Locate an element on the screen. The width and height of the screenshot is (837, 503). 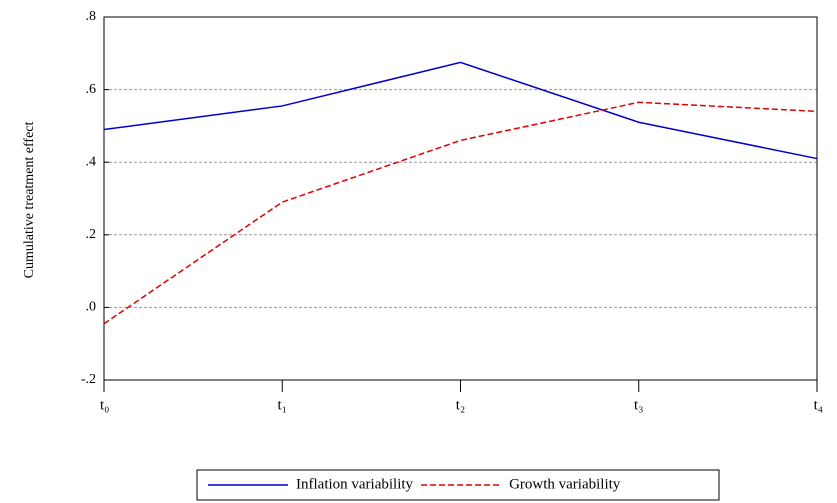
y-tick-label: .4 is located at coordinates (91, 161).